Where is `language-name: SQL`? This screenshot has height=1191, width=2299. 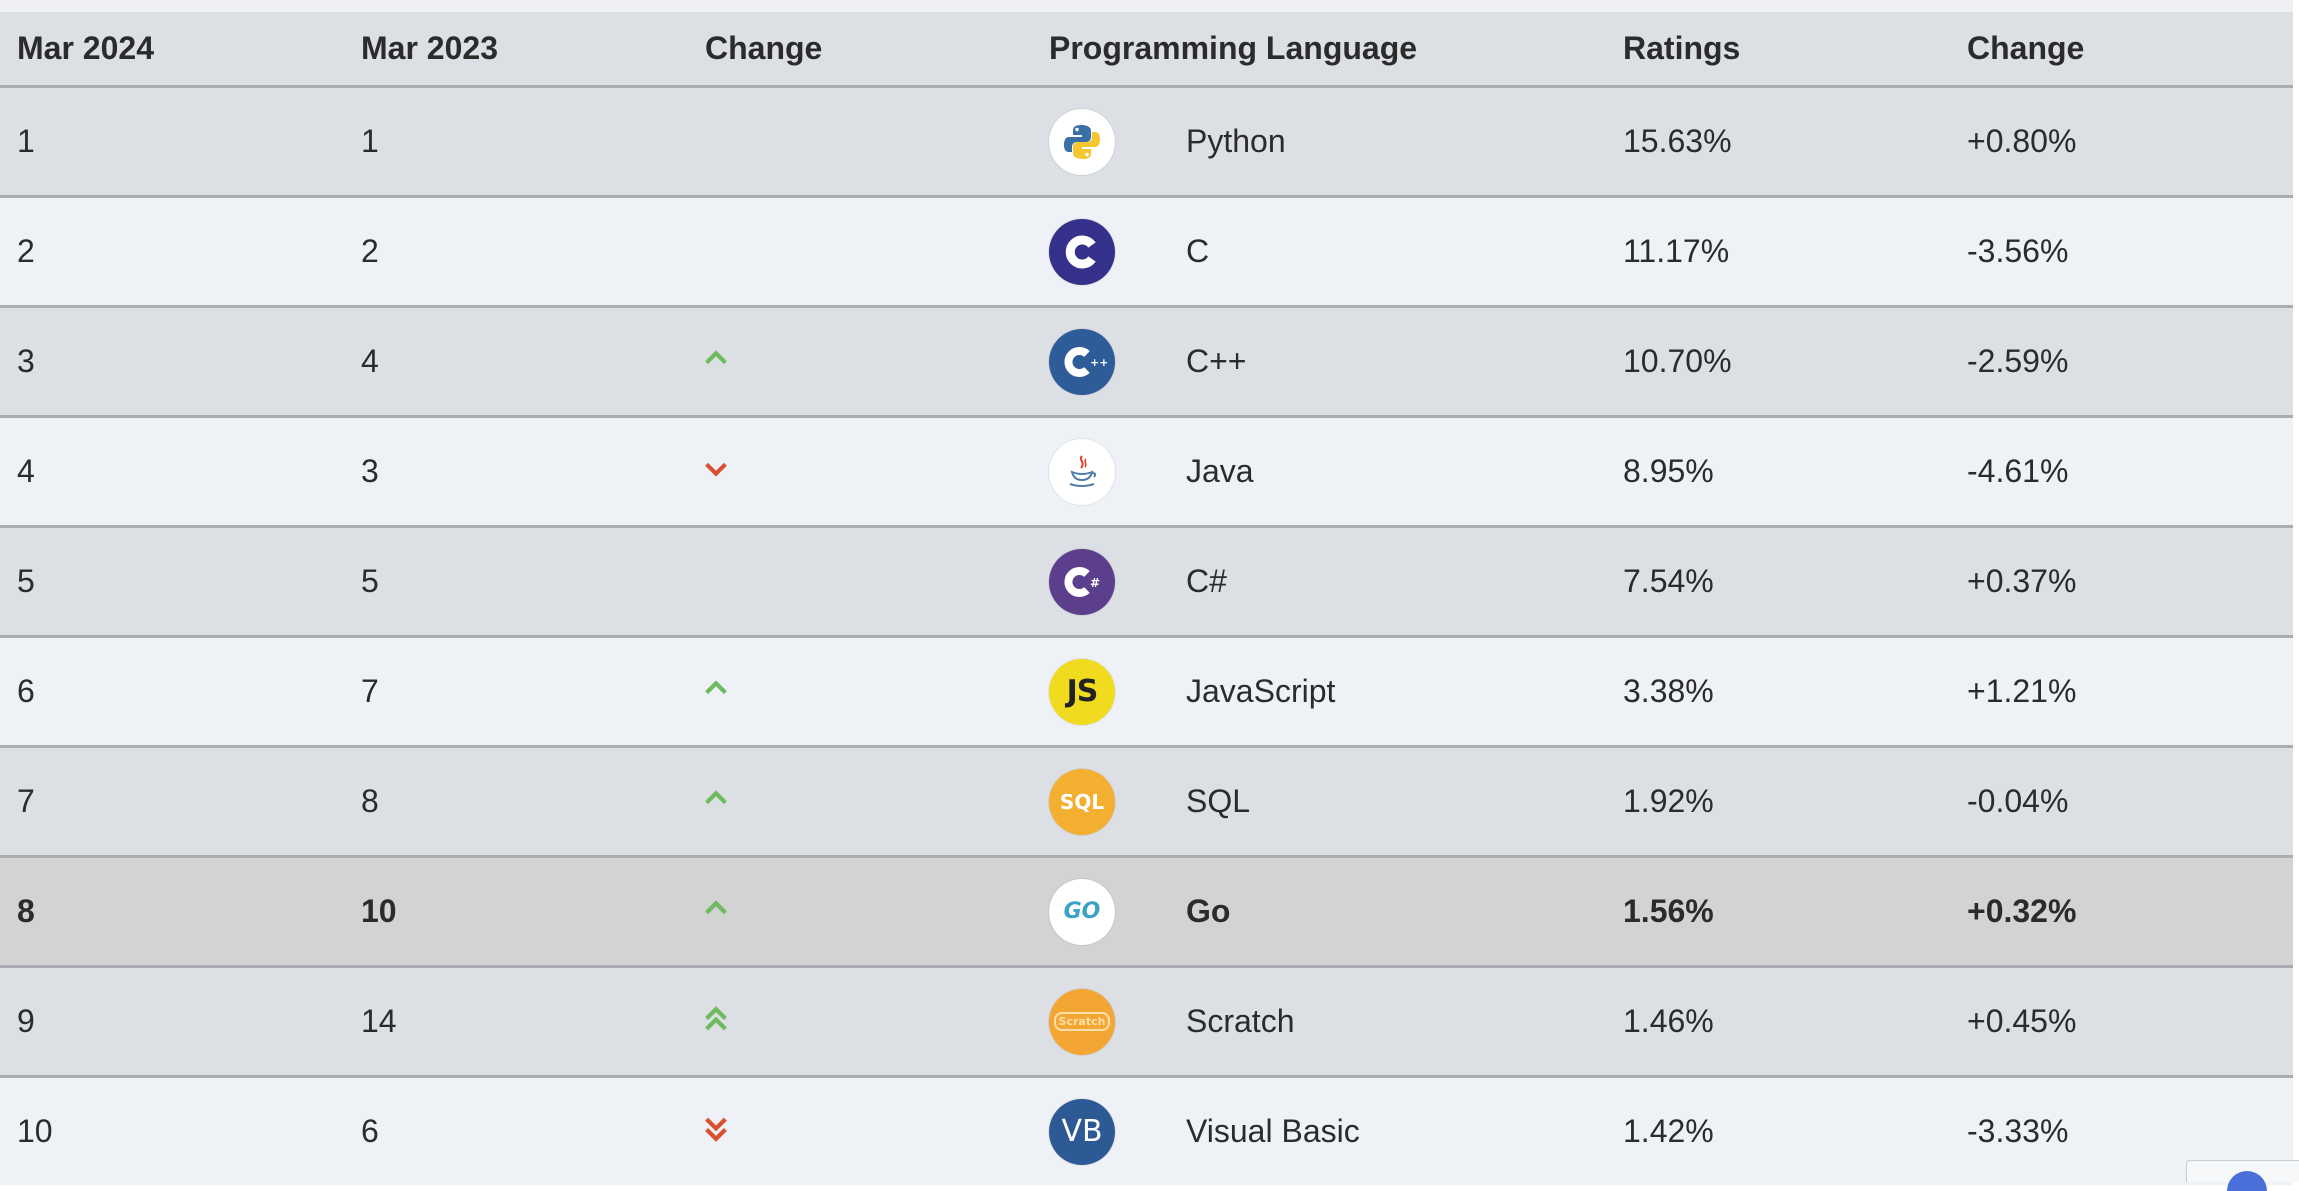
language-name: SQL is located at coordinates (1218, 801).